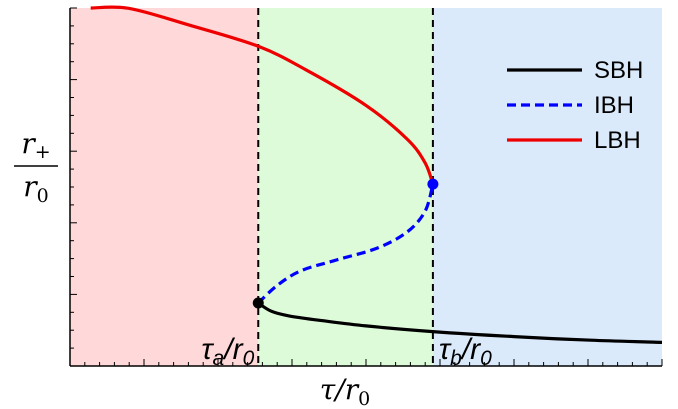 Image resolution: width=678 pixels, height=409 pixels. I want to click on legend-label-sbh: SBH, so click(618, 70).